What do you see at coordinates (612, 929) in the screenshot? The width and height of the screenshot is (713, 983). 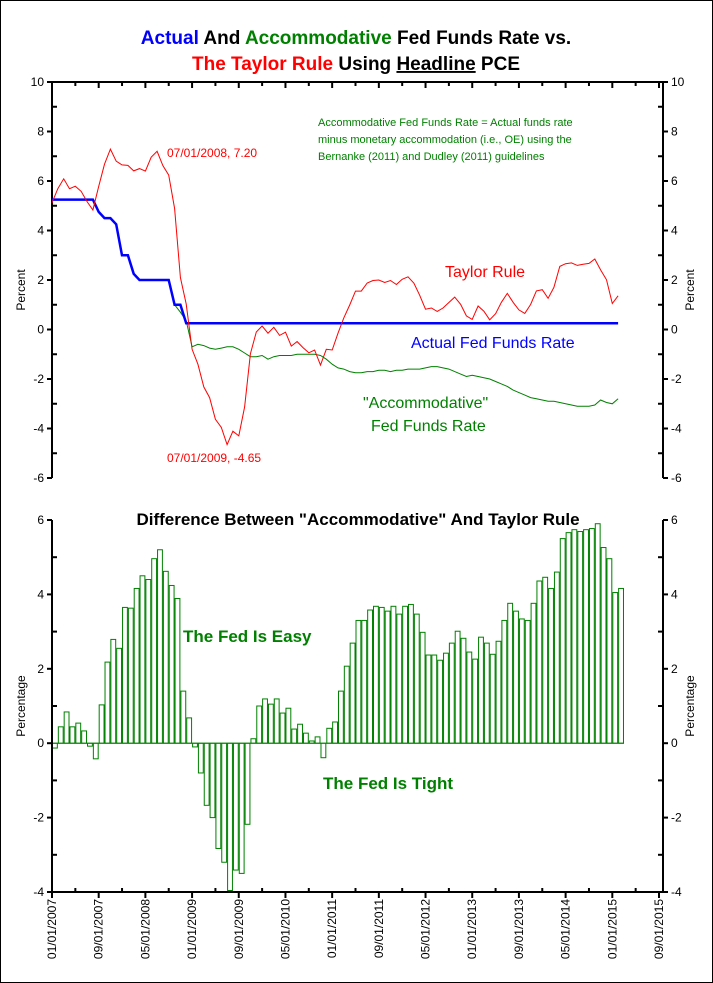 I see `x-tick-label: 01/01/2015` at bounding box center [612, 929].